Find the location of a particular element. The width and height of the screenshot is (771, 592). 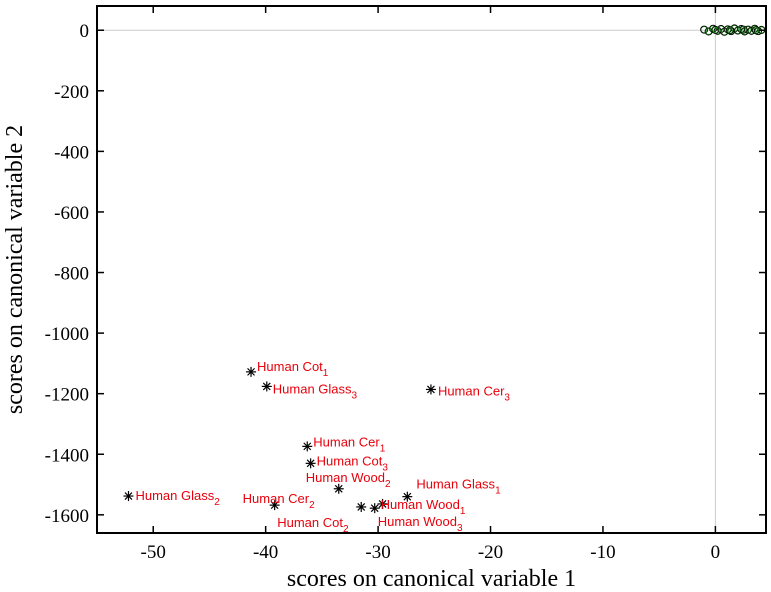

x-tick-label: 0 is located at coordinates (716, 552).